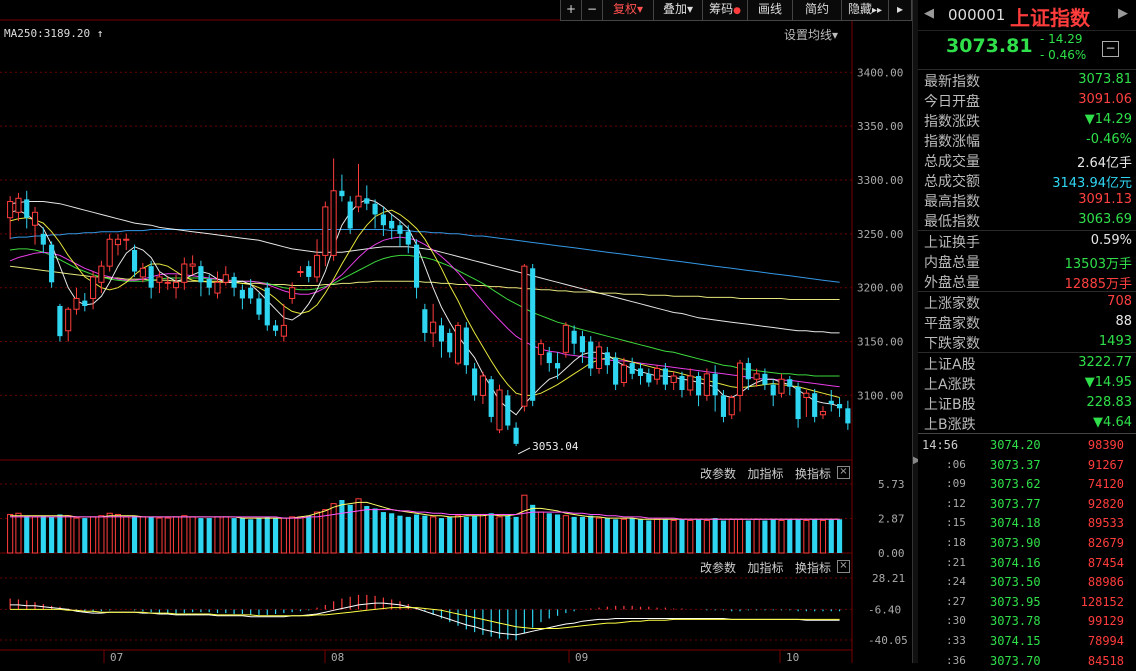 The image size is (1136, 671). Describe the element at coordinates (628, 10) in the screenshot. I see `fuquan-button: 复权▾` at that location.